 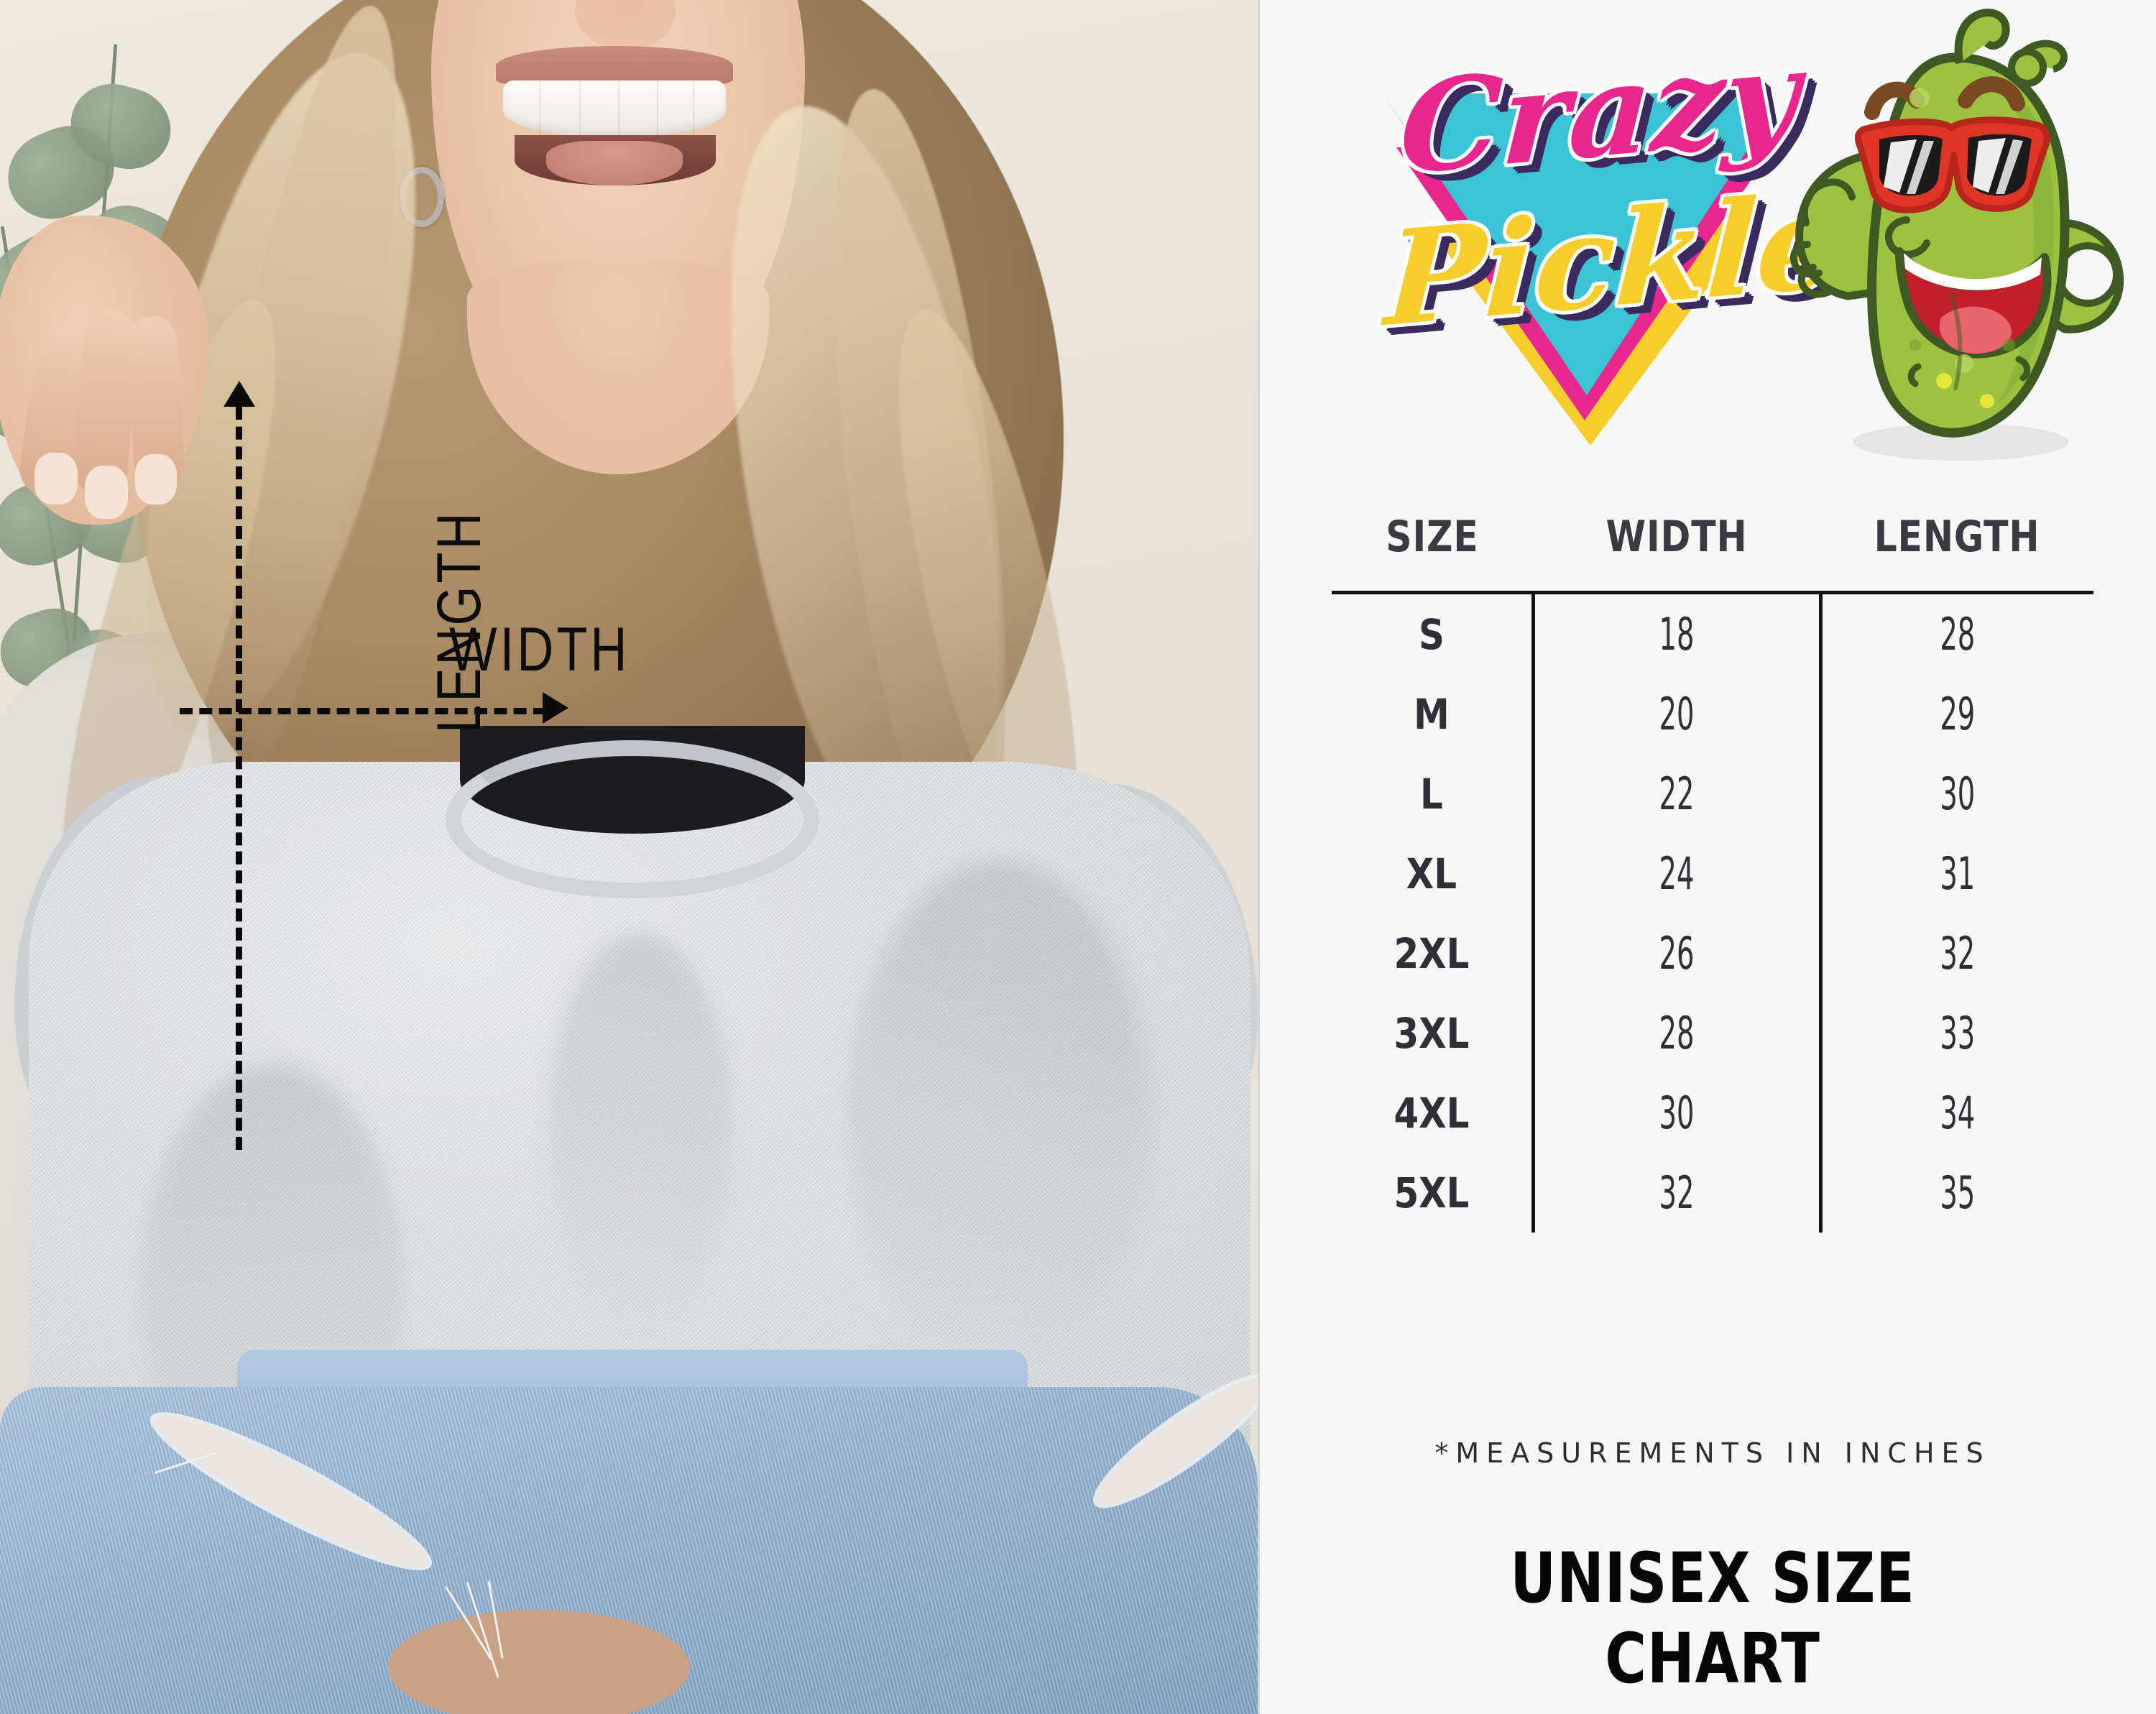 What do you see at coordinates (1432, 794) in the screenshot?
I see `cell-size: L` at bounding box center [1432, 794].